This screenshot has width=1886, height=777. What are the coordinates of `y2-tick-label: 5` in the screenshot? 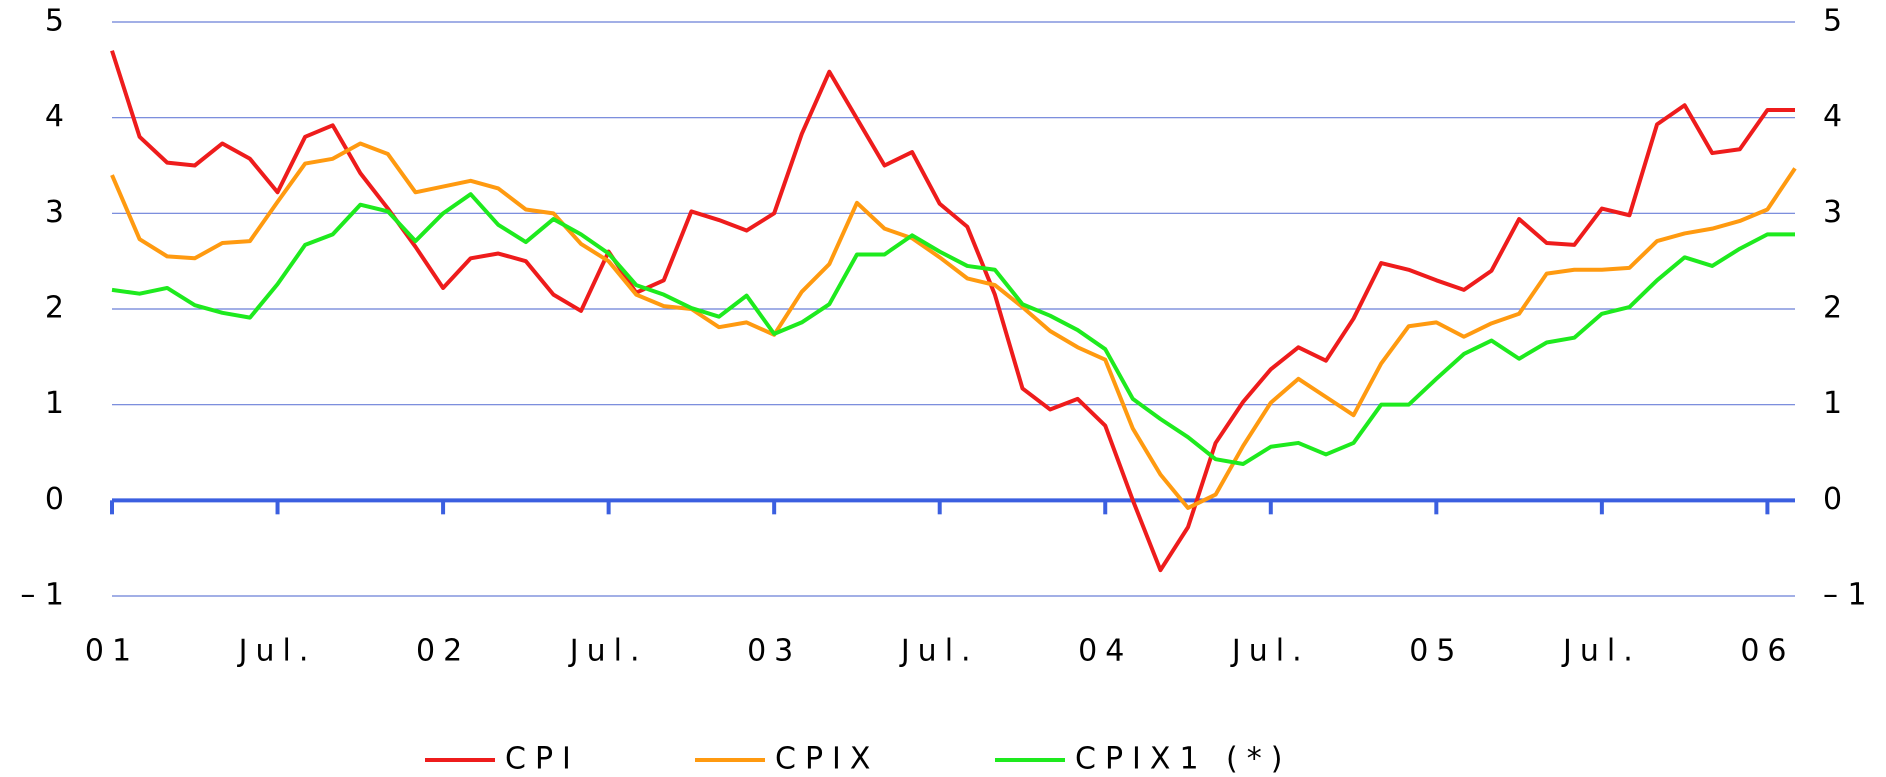 It's located at (1832, 21).